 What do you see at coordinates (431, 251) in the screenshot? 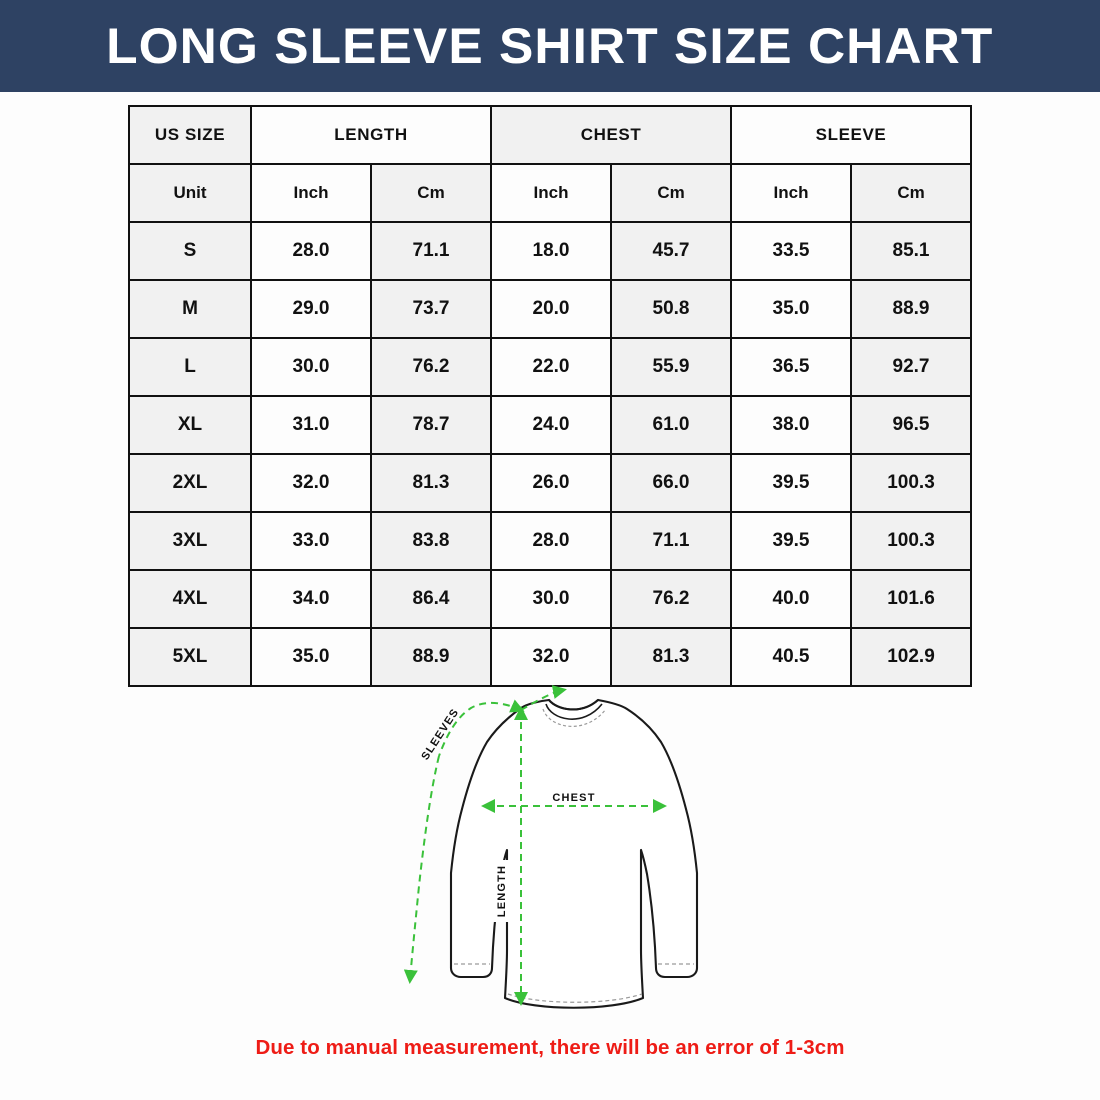
I see `cell-length-cm: 71.1` at bounding box center [431, 251].